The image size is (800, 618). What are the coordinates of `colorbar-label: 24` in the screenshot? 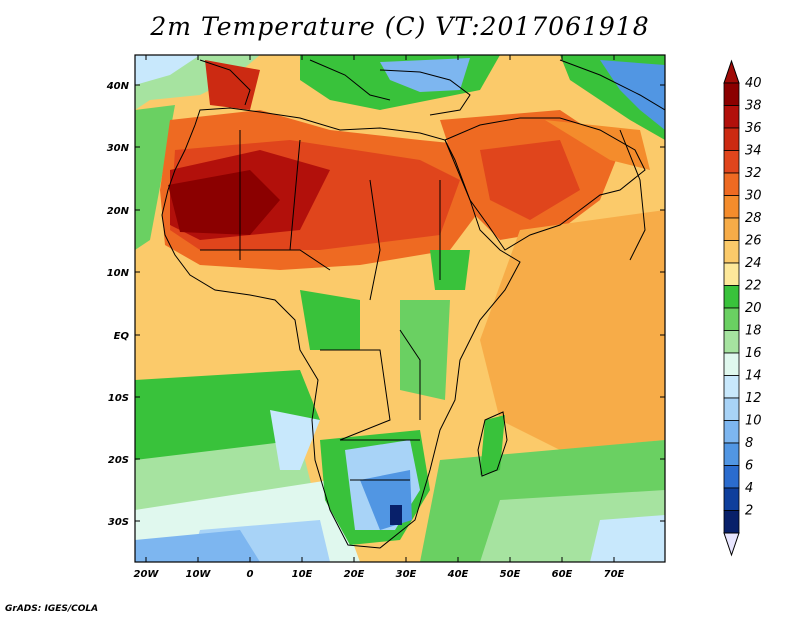 It's located at (753, 263).